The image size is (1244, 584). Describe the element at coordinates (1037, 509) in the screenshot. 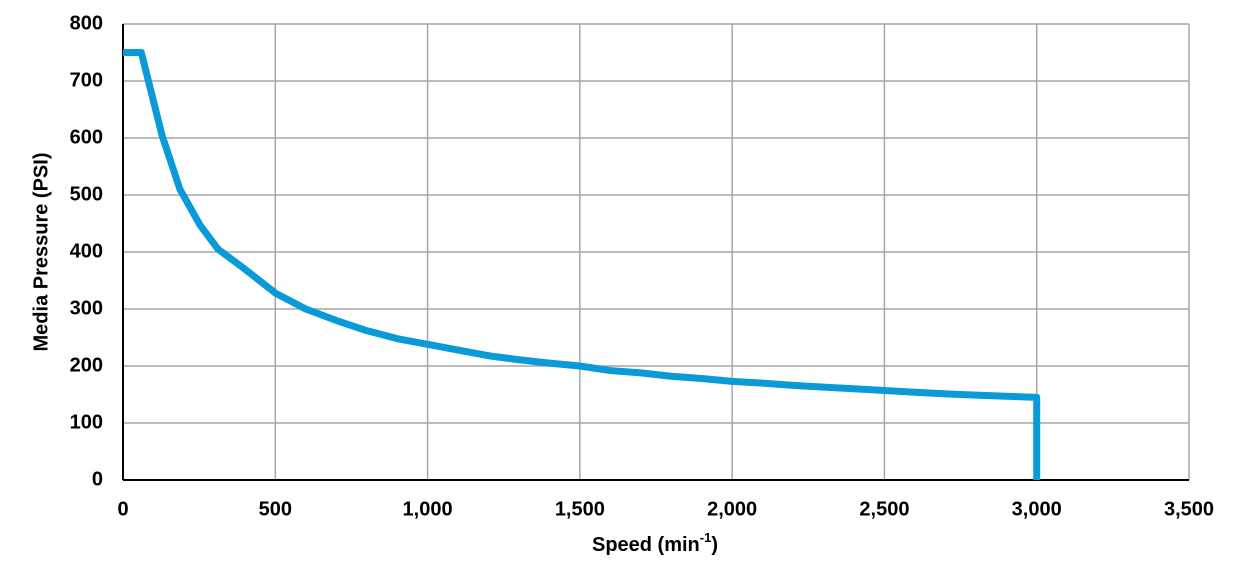

I see `x-tick-label: 3,000` at that location.